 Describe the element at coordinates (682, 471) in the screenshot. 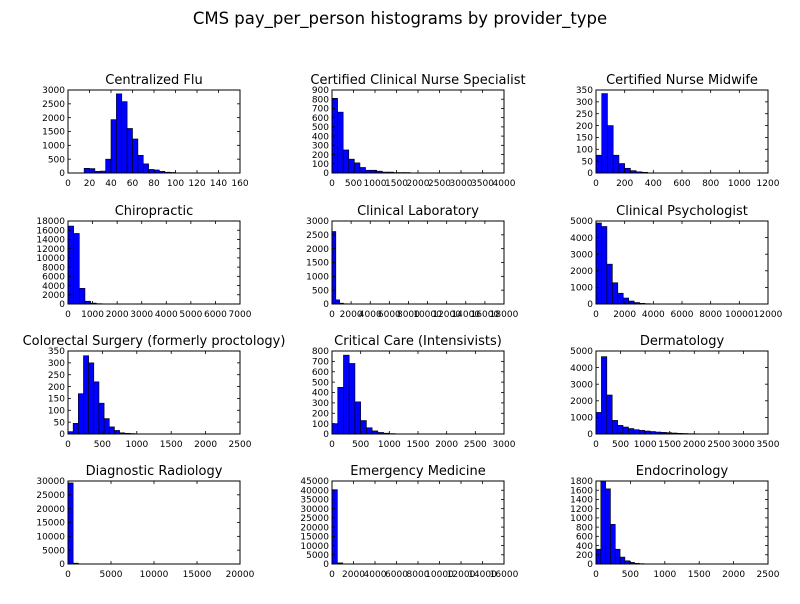

I see `panel-title: Endocrinology` at that location.